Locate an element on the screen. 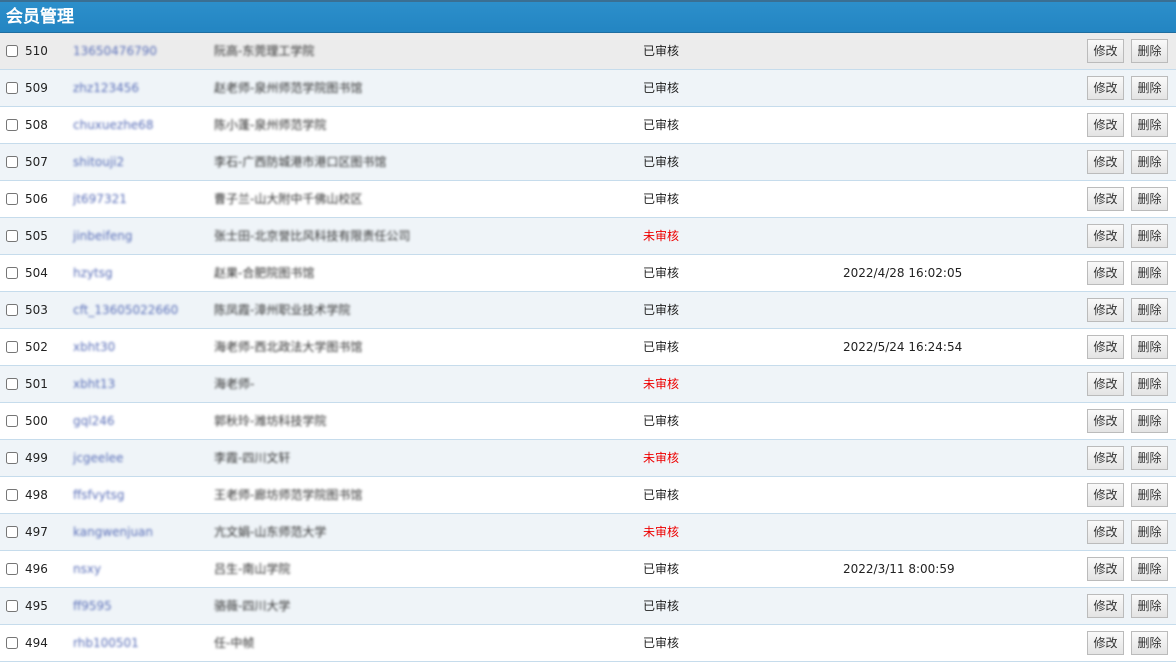  member-username-link: kangwenjuan is located at coordinates (113, 532).